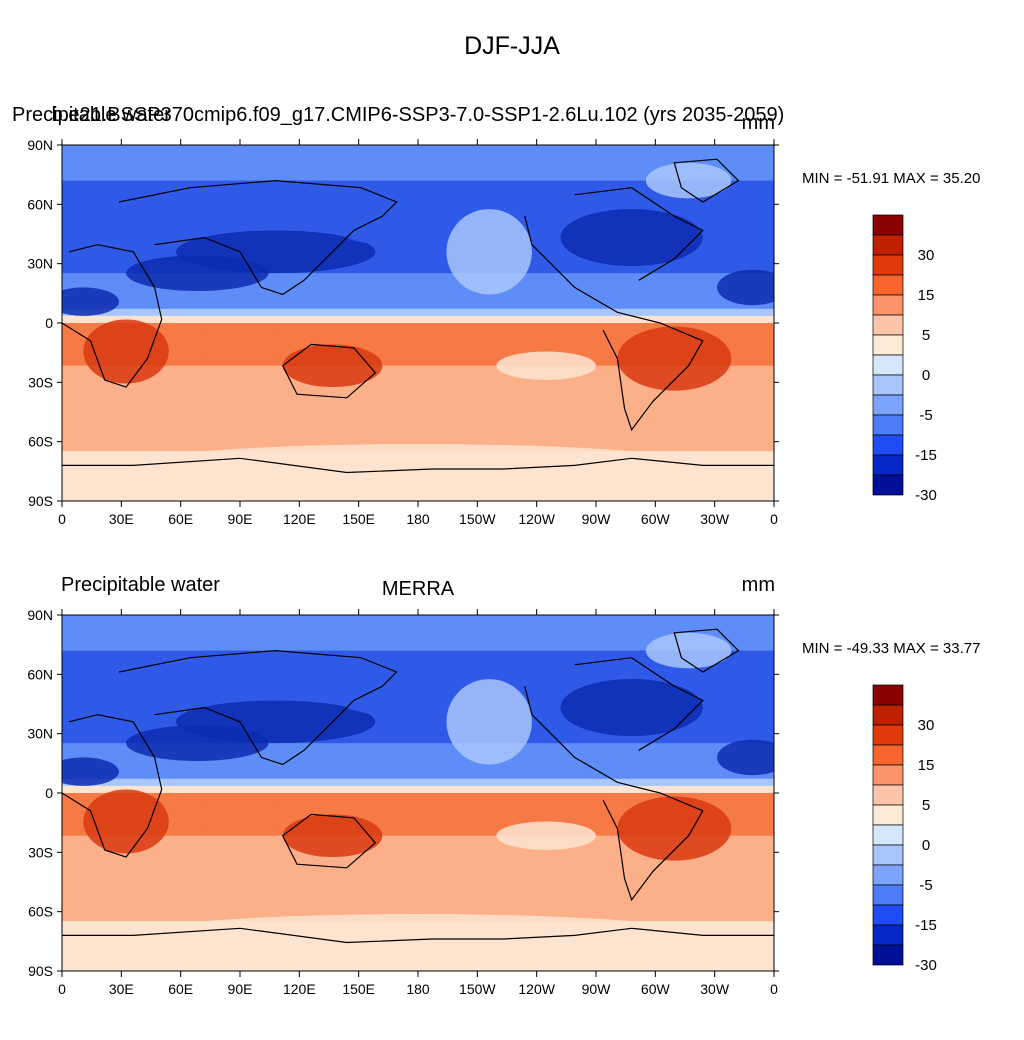 The height and width of the screenshot is (1040, 1024). What do you see at coordinates (40, 145) in the screenshot?
I see `lat-label: 90N` at bounding box center [40, 145].